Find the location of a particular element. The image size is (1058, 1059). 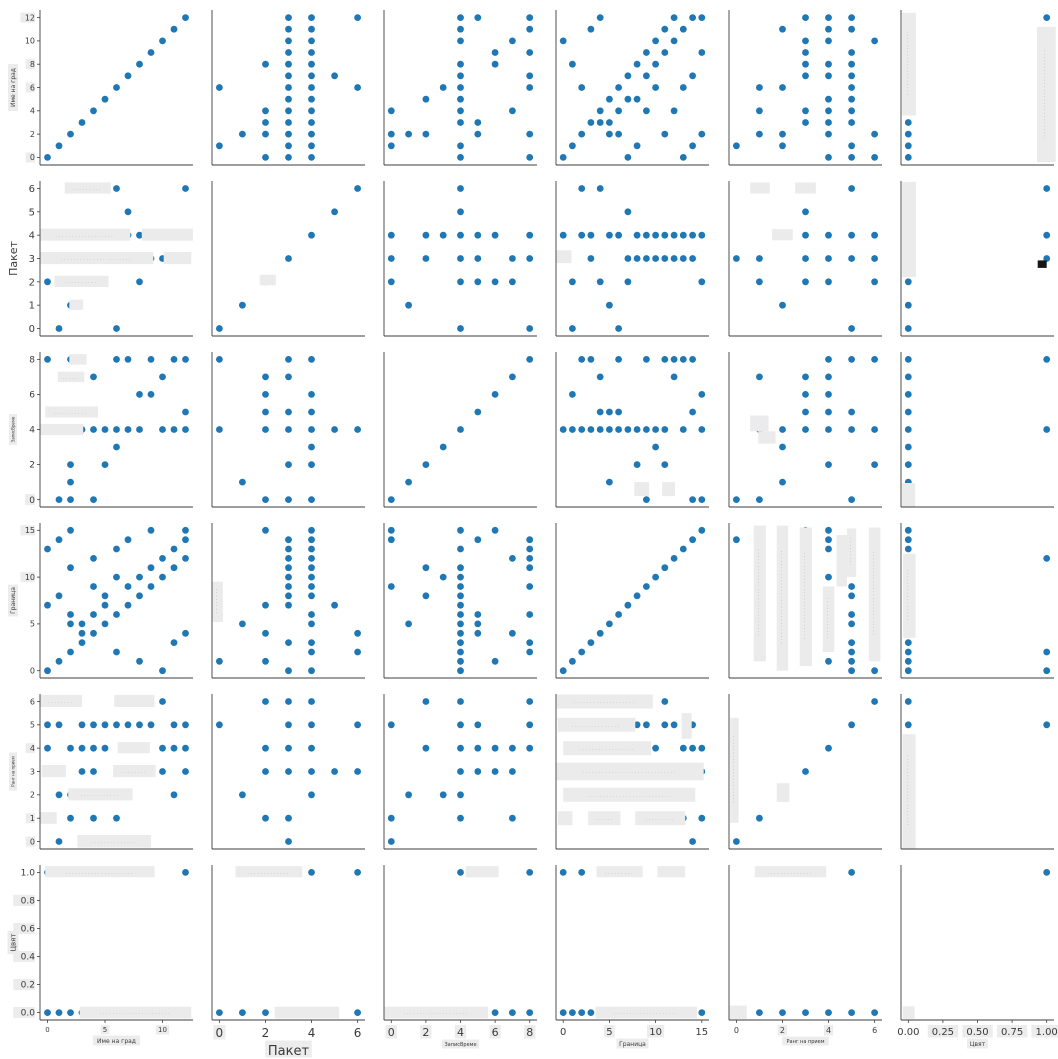

x-tick-label: 10 is located at coordinates (655, 1032).